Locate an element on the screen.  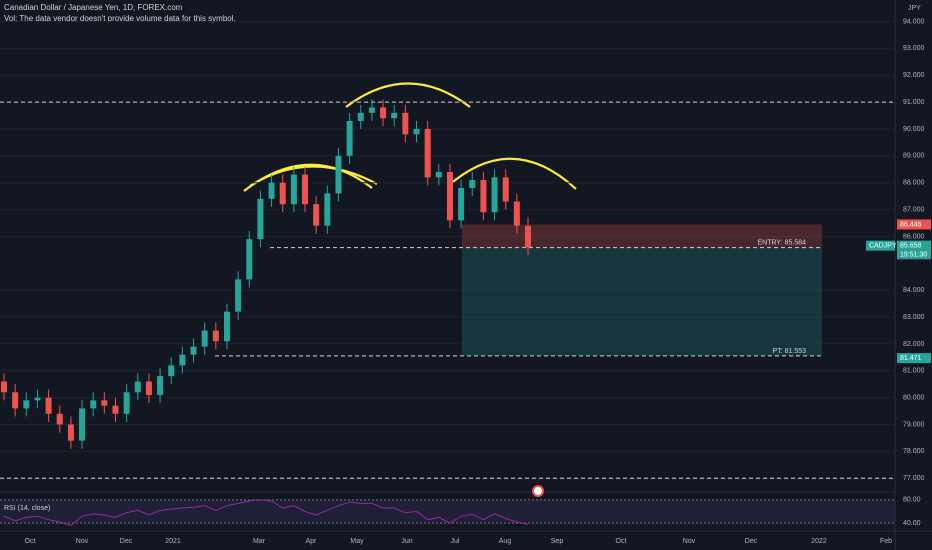
rsi-line is located at coordinates (266, 513).